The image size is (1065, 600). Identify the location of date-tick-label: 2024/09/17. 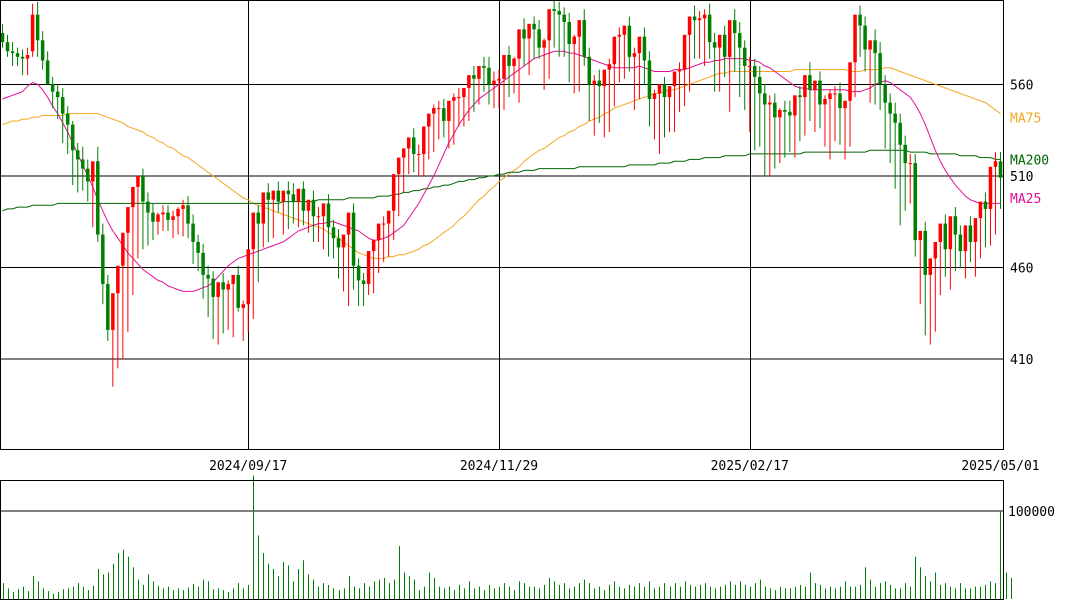
(248, 466).